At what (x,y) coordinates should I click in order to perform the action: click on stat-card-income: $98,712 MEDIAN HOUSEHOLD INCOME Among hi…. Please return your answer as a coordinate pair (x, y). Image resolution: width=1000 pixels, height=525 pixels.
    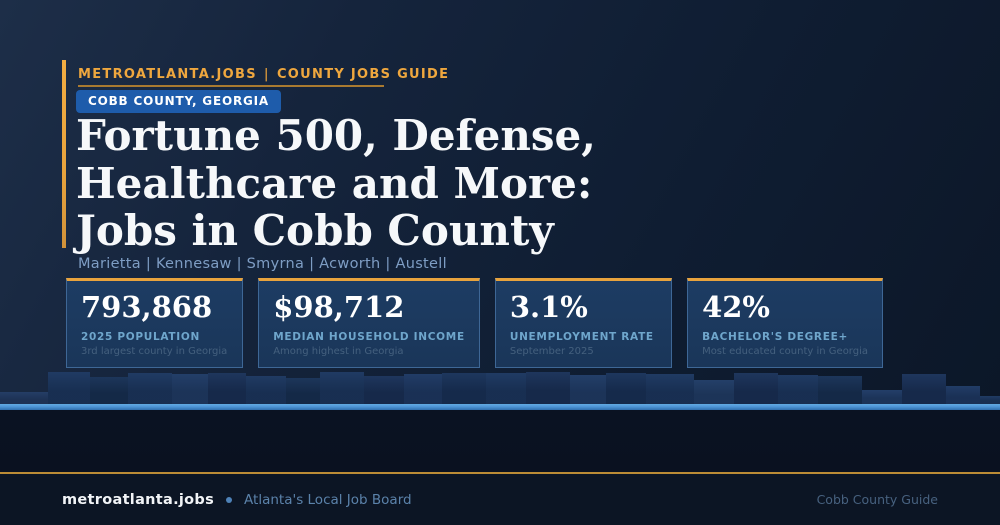
    Looking at the image, I should click on (369, 323).